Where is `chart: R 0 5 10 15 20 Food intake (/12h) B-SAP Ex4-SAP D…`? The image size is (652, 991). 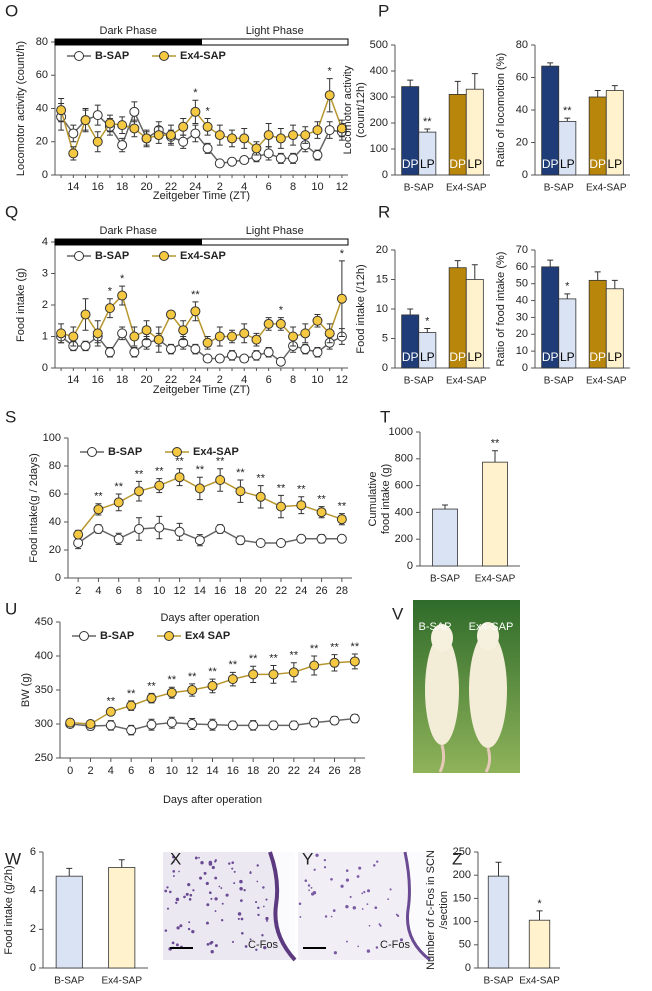 chart: R 0 5 10 15 20 Food intake (/12h) B-SAP Ex4-SAP D… is located at coordinates (422, 294).